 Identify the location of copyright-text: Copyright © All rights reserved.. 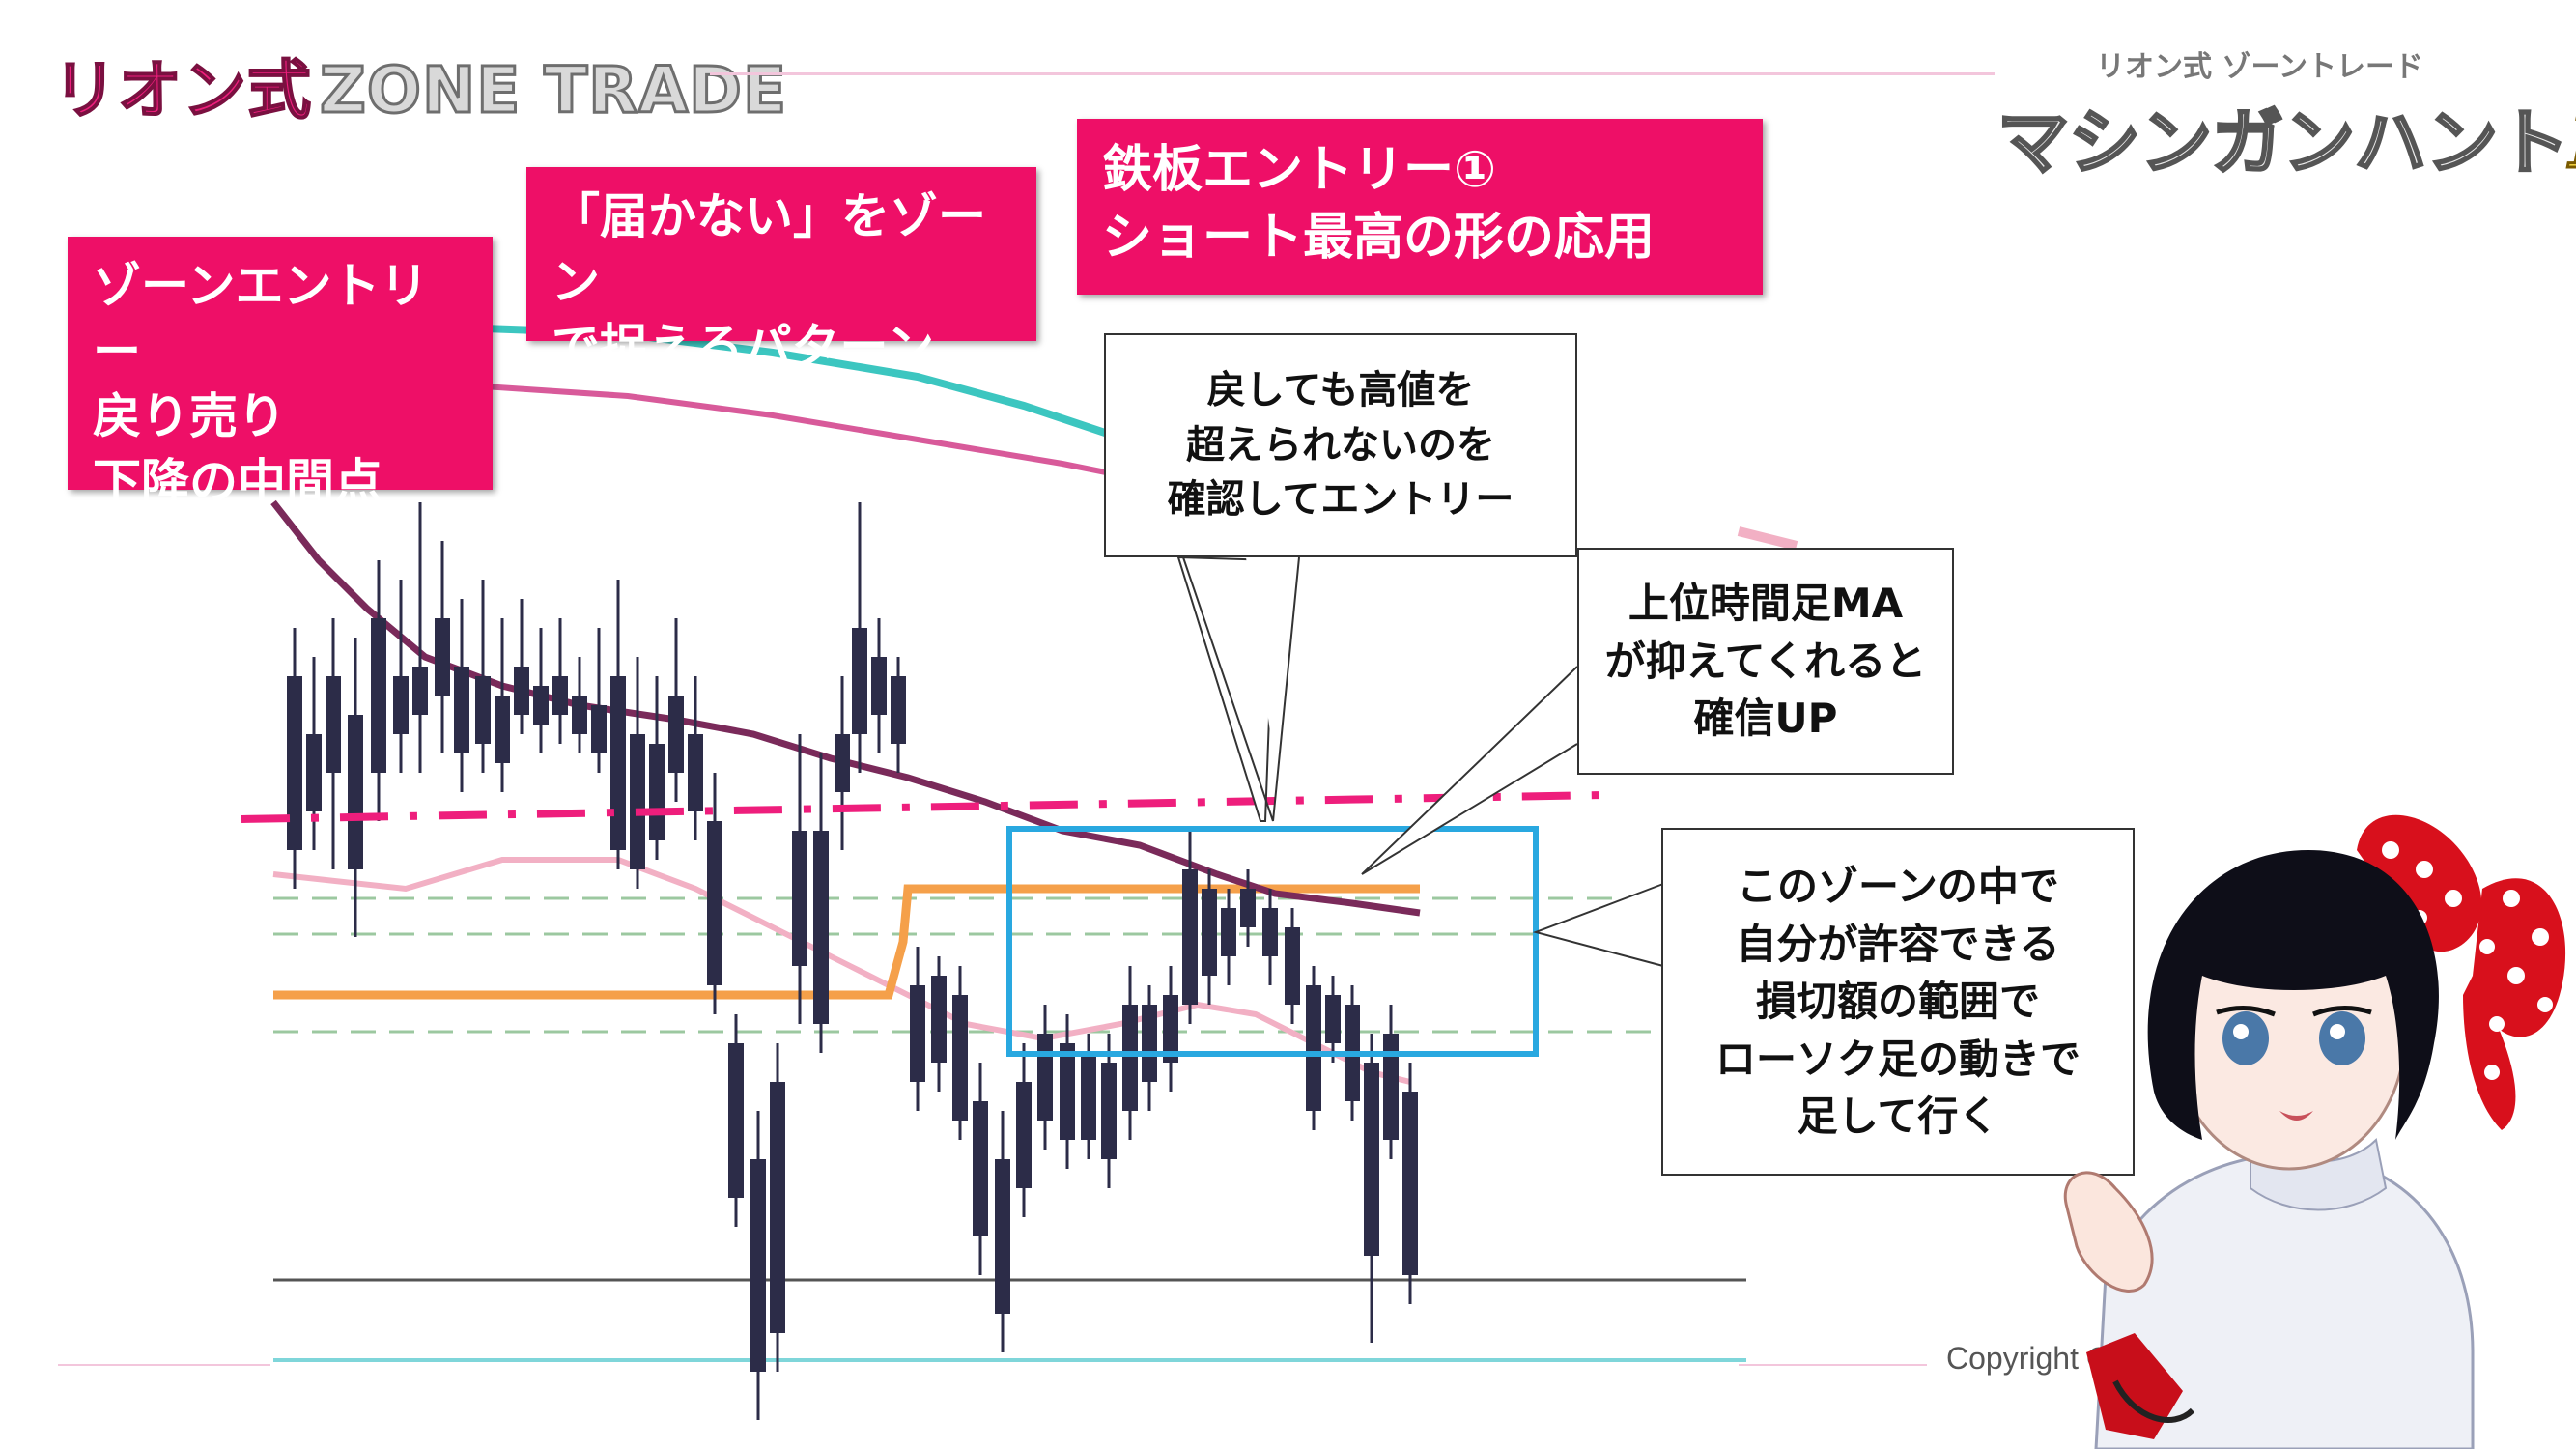
(2159, 1358).